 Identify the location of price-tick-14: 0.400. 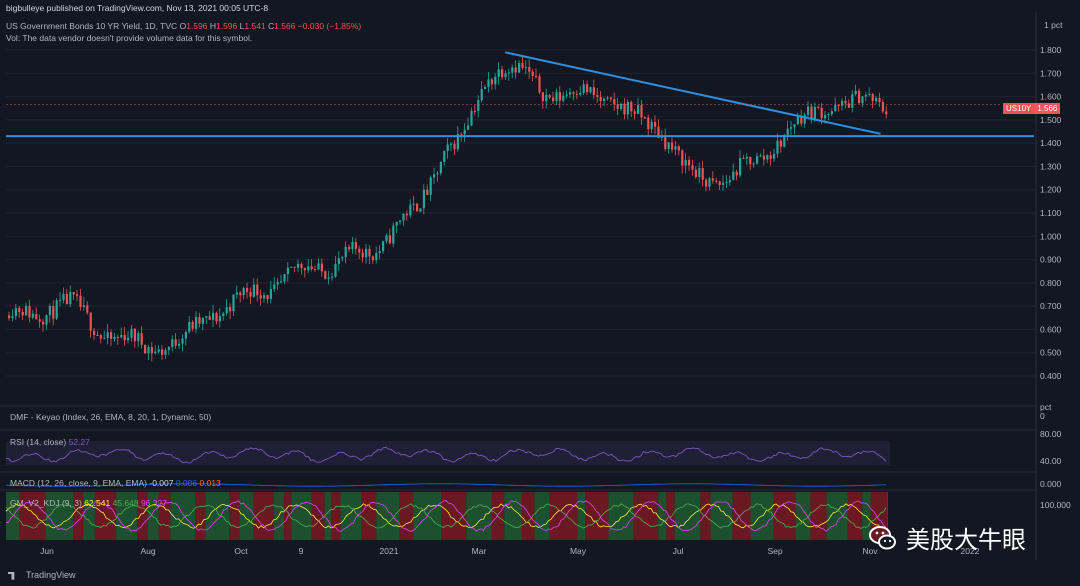
(1051, 376).